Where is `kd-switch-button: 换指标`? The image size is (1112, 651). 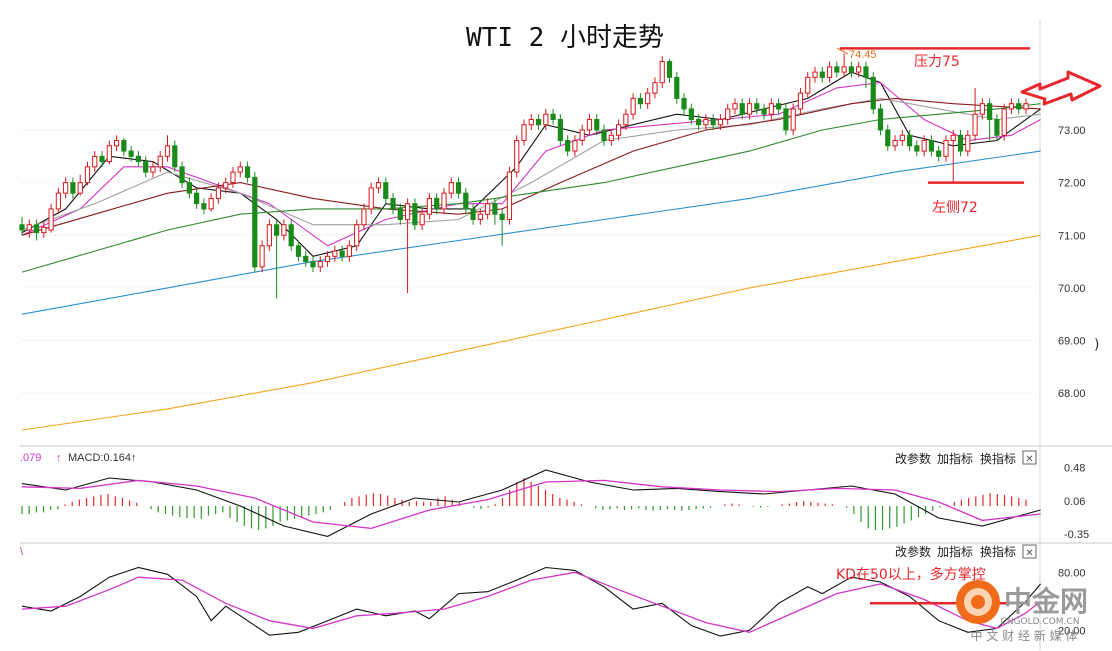 kd-switch-button: 换指标 is located at coordinates (998, 551).